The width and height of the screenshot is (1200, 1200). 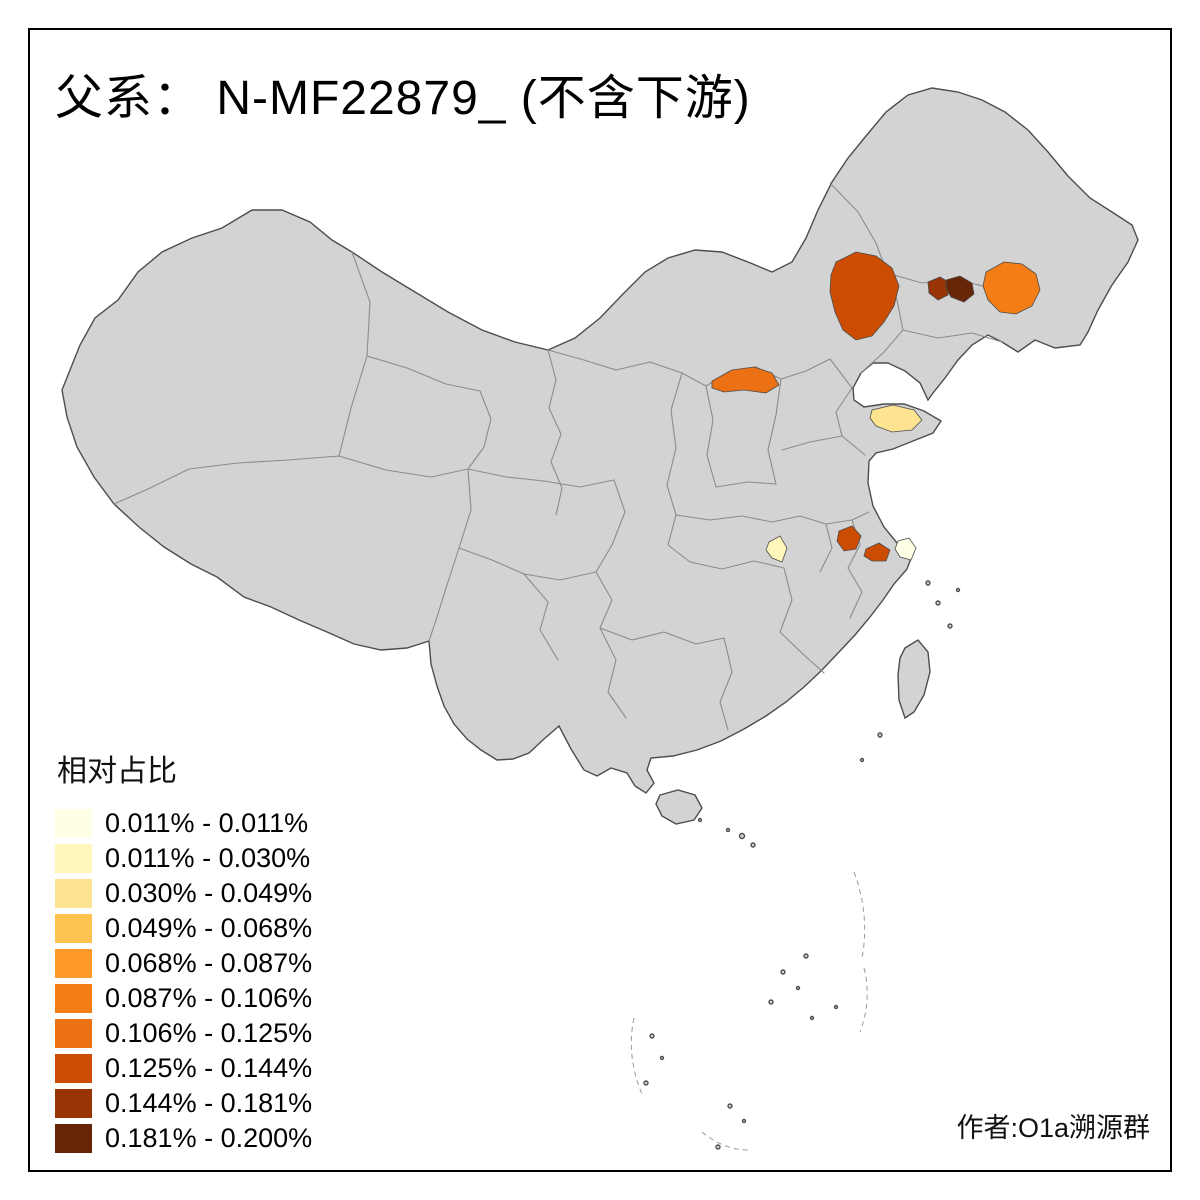 I want to click on hainan-island, so click(x=679, y=807).